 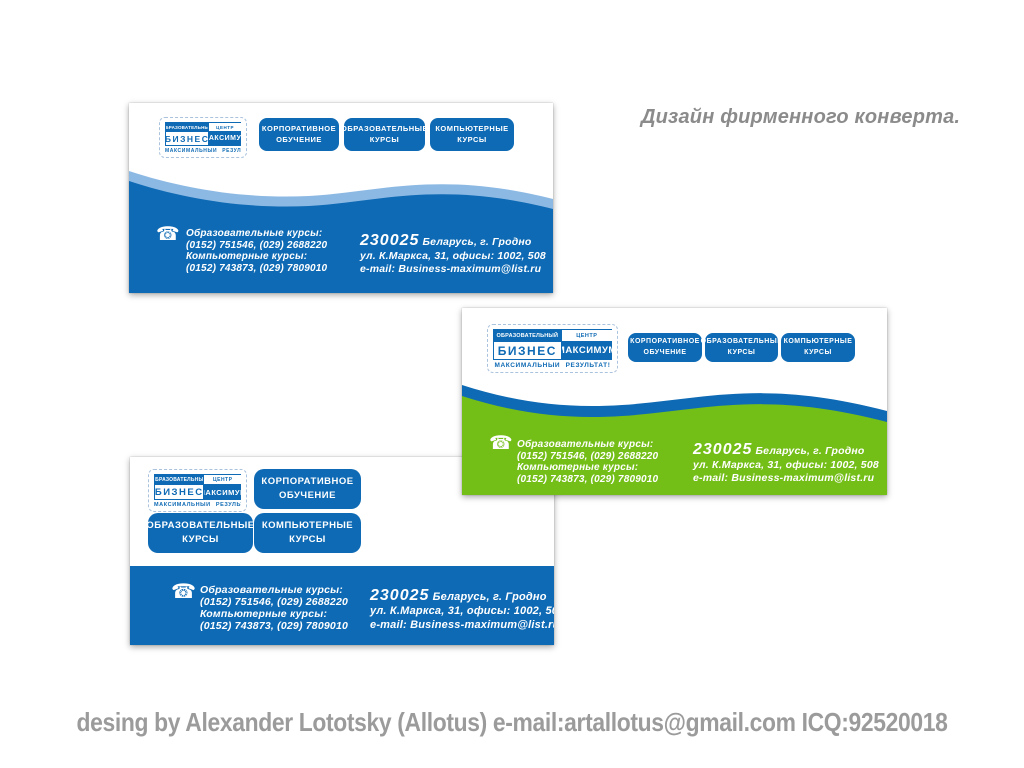 What do you see at coordinates (801, 117) in the screenshot?
I see `page-caption: Дизайн фирменного конверта.` at bounding box center [801, 117].